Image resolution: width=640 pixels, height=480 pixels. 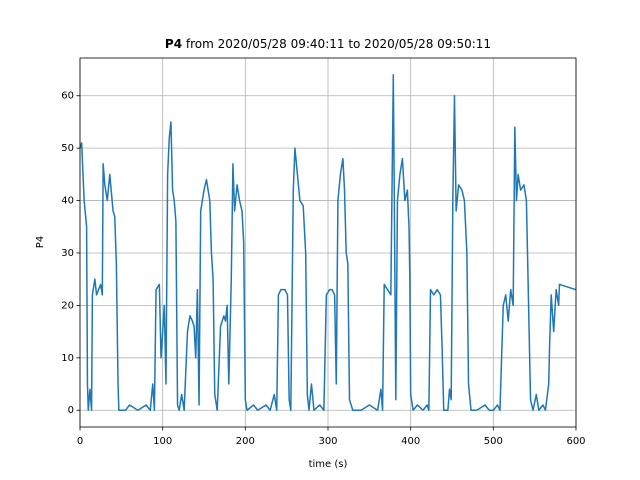 I want to click on y-tick-label: 50, so click(x=67, y=148).